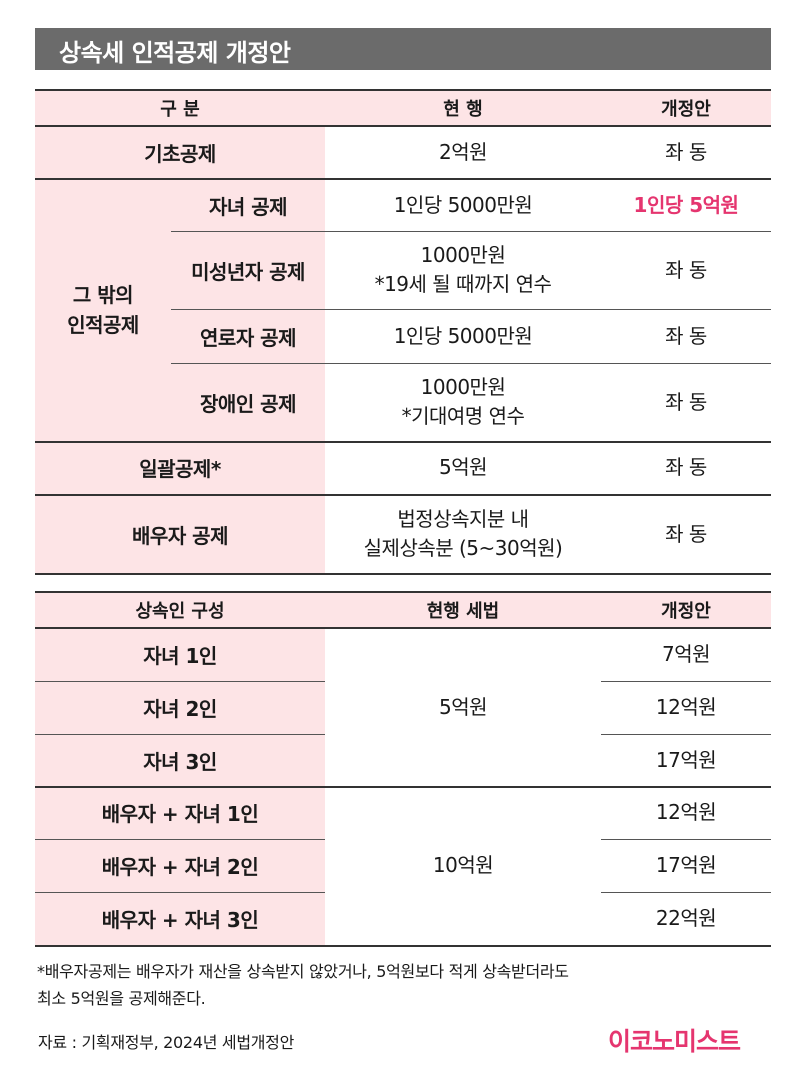 The image size is (806, 1079). Describe the element at coordinates (248, 337) in the screenshot. I see `row-label-elderly: 연로자 공제` at that location.